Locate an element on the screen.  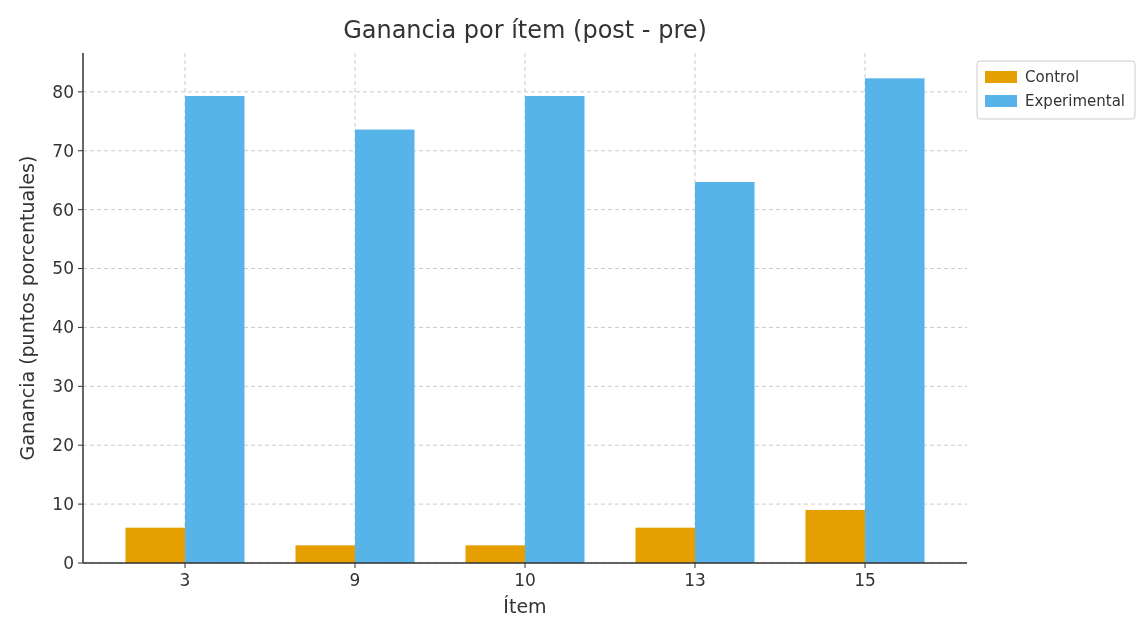
y-tick-label: 50 is located at coordinates (63, 268).